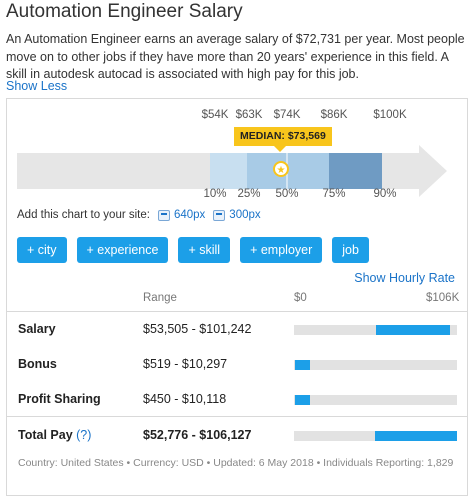 Image resolution: width=474 pixels, height=500 pixels. What do you see at coordinates (249, 115) in the screenshot?
I see `tick-25th-salary: $63K` at bounding box center [249, 115].